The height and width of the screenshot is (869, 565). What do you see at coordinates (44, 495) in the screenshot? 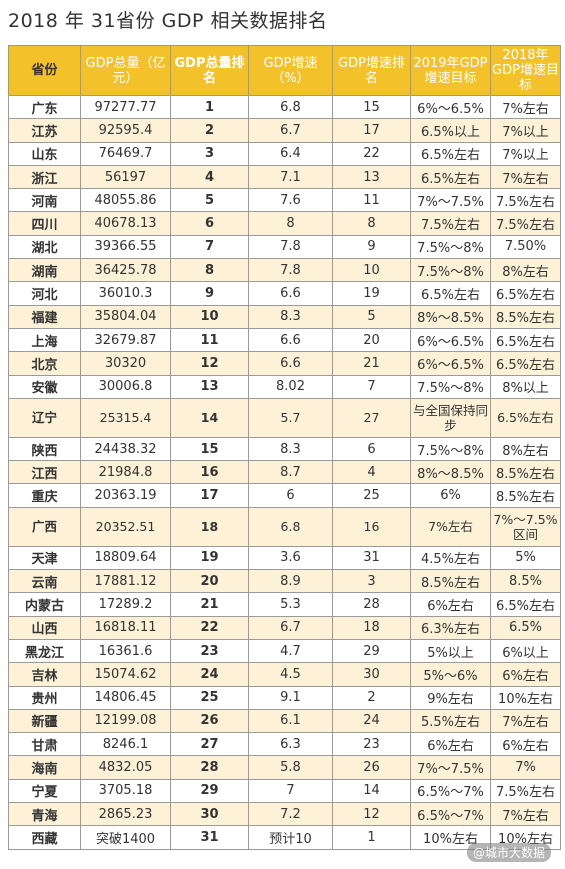
I see `province-cell: 重庆` at bounding box center [44, 495].